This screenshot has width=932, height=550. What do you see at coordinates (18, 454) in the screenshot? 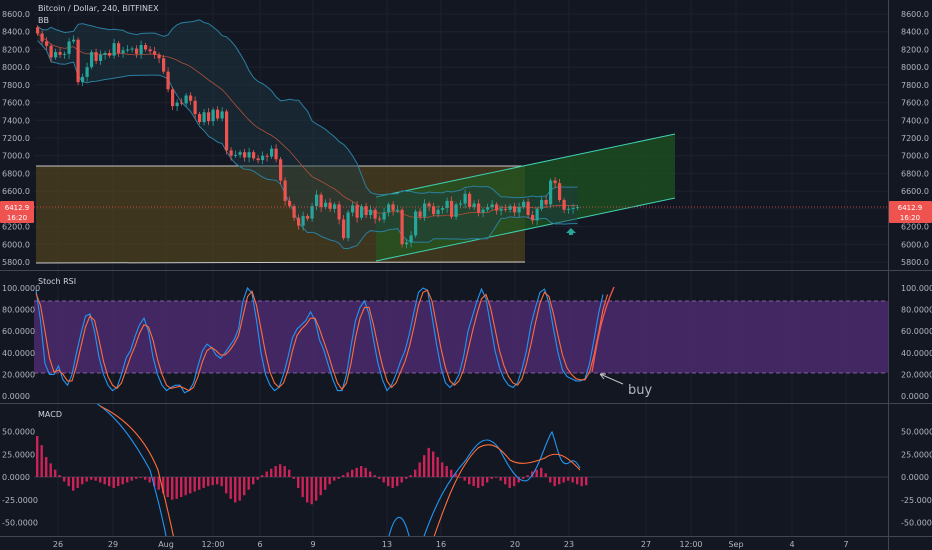
I see `macd-tick-left: 25.0000` at bounding box center [18, 454].